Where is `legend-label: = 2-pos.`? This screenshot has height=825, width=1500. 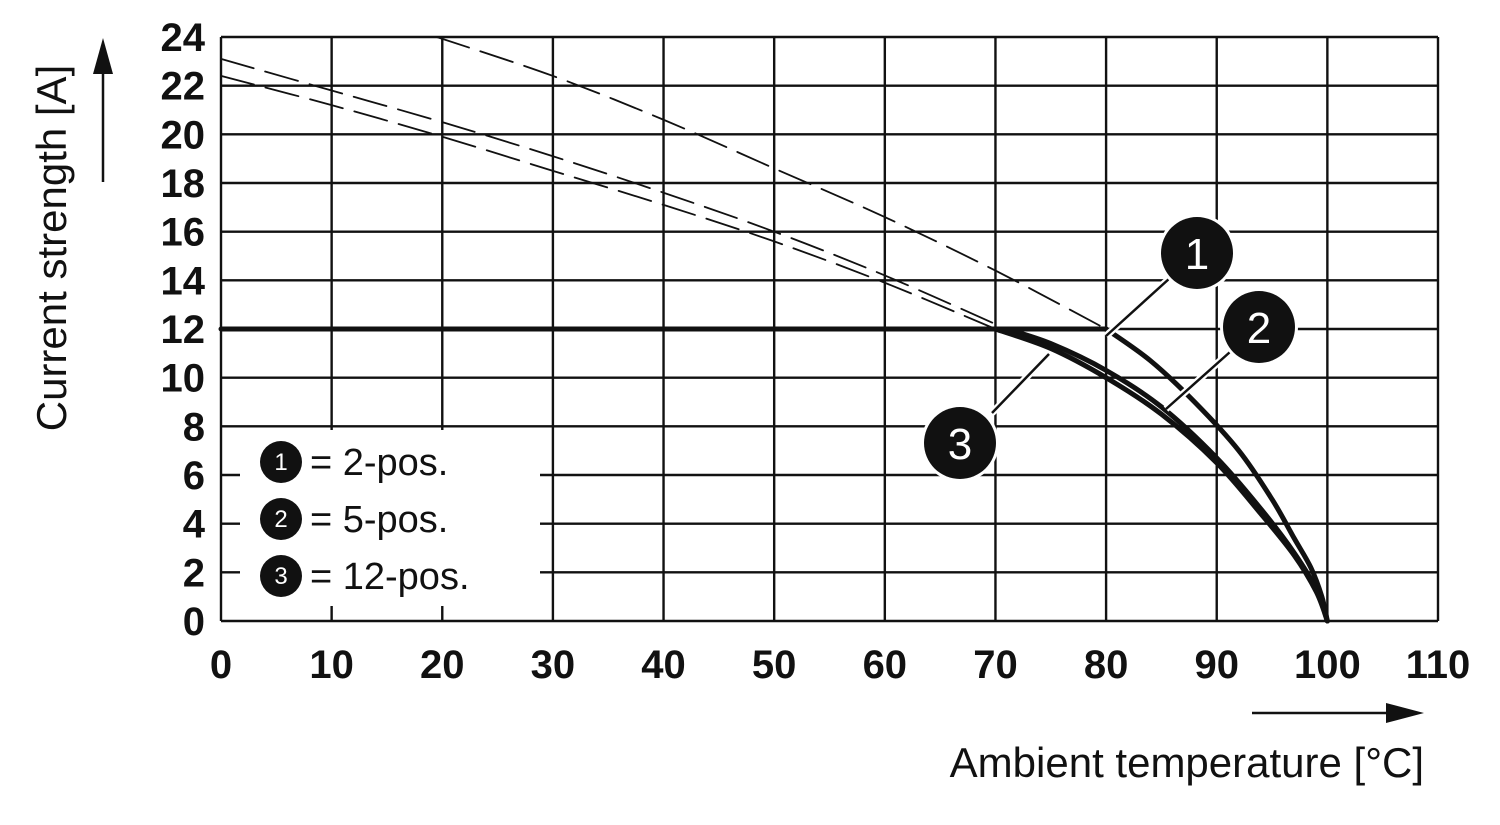
legend-label: = 2-pos. is located at coordinates (379, 463).